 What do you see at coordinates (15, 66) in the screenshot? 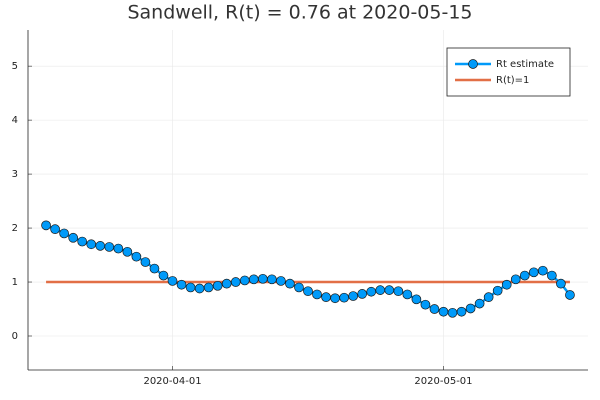
I see `y-tick-label: 5` at bounding box center [15, 66].